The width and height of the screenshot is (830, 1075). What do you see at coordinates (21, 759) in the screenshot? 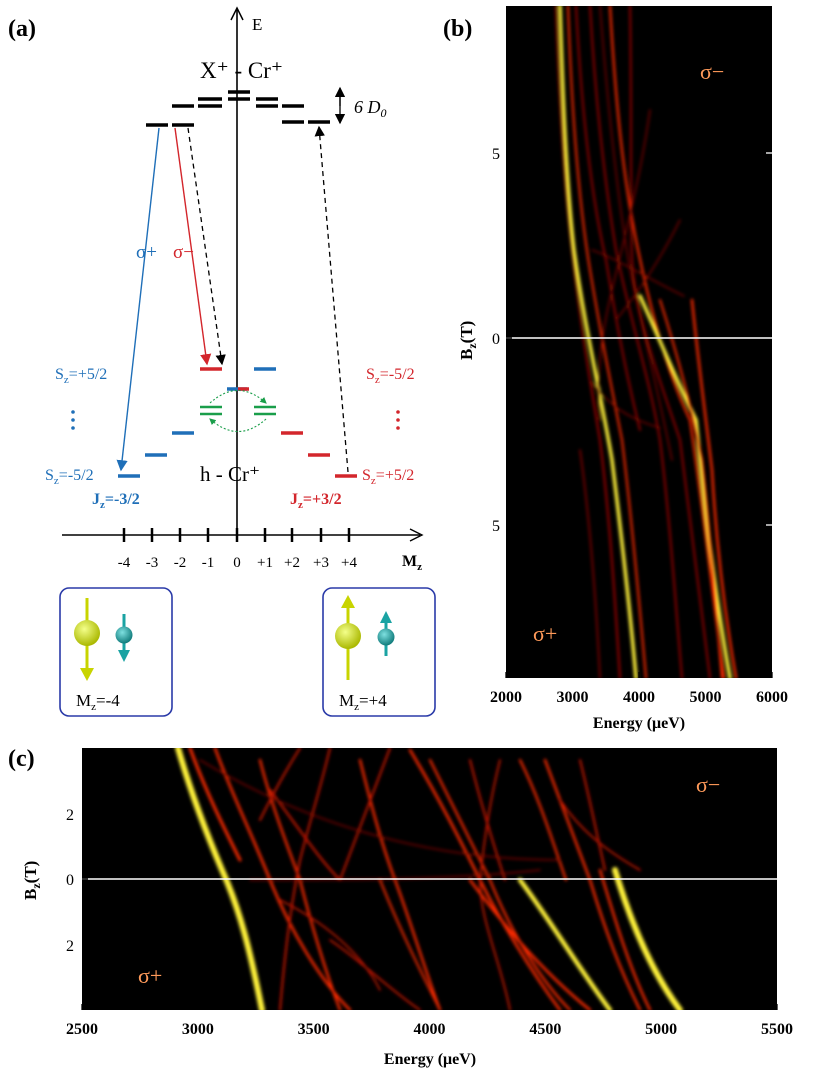
I see `panel-c-label: (c)` at bounding box center [21, 759].